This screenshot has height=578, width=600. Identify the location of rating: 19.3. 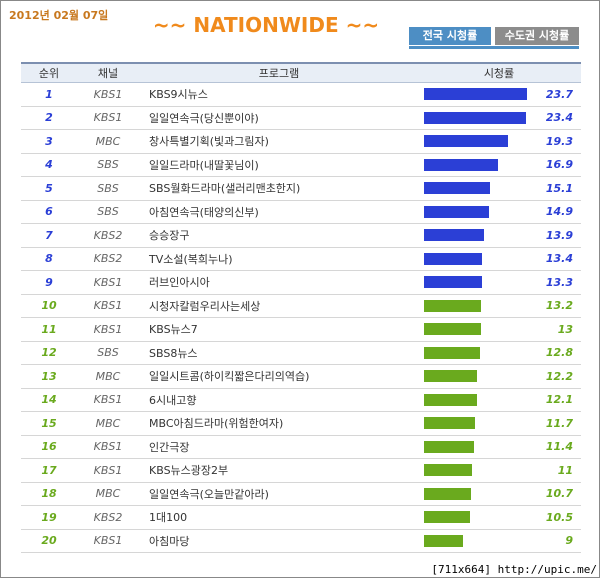
(559, 141).